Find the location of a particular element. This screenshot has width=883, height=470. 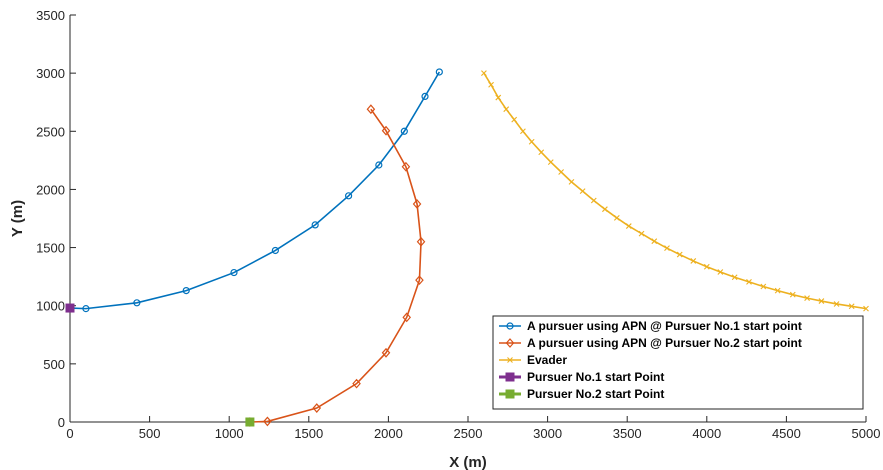

legend-box is located at coordinates (678, 362).